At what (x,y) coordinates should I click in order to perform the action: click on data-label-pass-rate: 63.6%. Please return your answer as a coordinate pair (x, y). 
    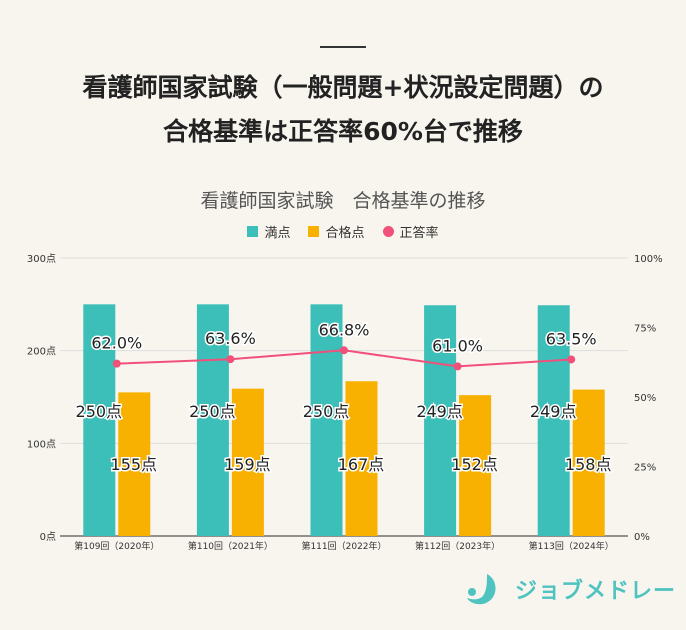
    Looking at the image, I should click on (230, 338).